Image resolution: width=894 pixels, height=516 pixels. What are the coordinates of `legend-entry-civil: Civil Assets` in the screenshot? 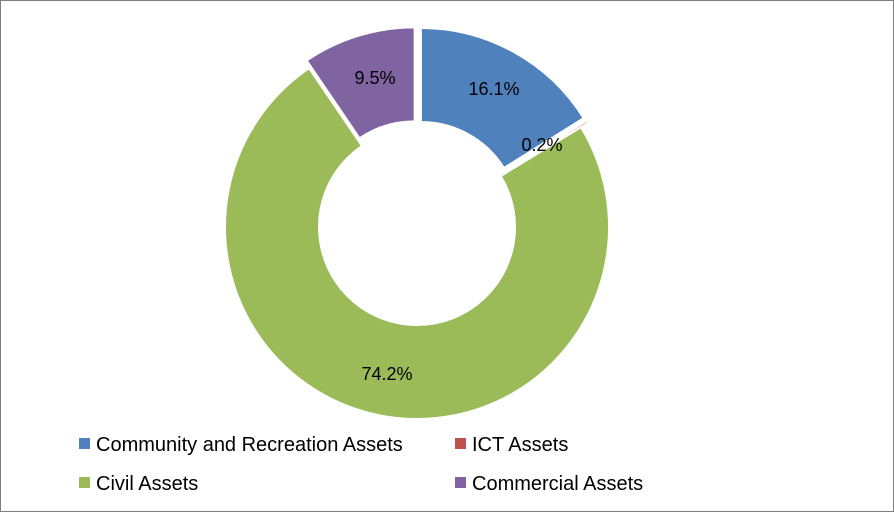 It's located at (138, 484).